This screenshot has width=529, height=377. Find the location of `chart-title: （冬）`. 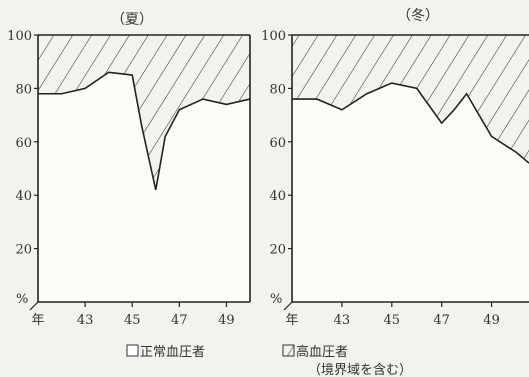

chart-title: （冬） is located at coordinates (418, 16).